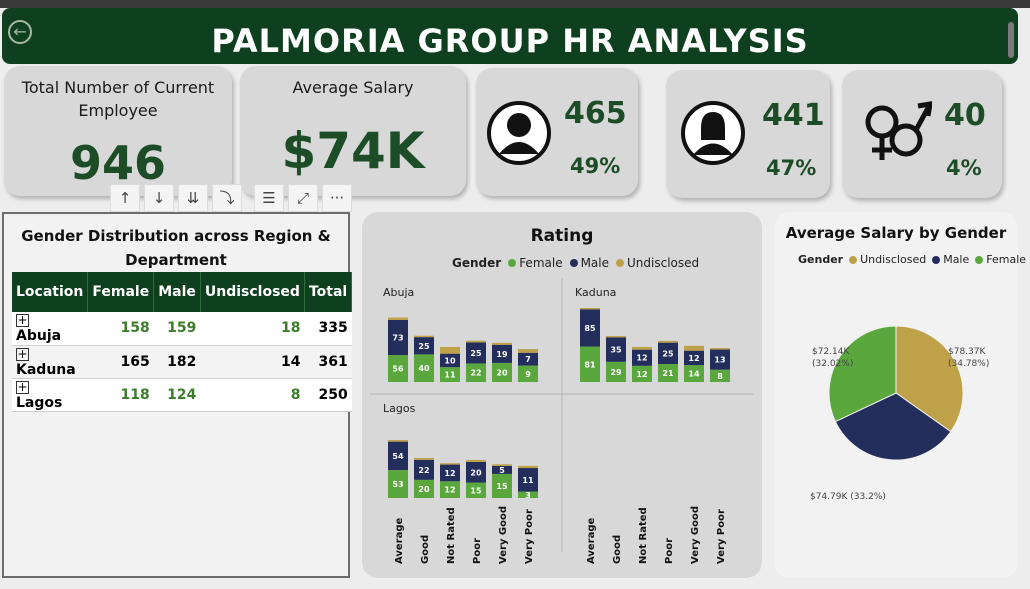 The width and height of the screenshot is (1030, 589). I want to click on location-name: Kaduna, so click(46, 369).